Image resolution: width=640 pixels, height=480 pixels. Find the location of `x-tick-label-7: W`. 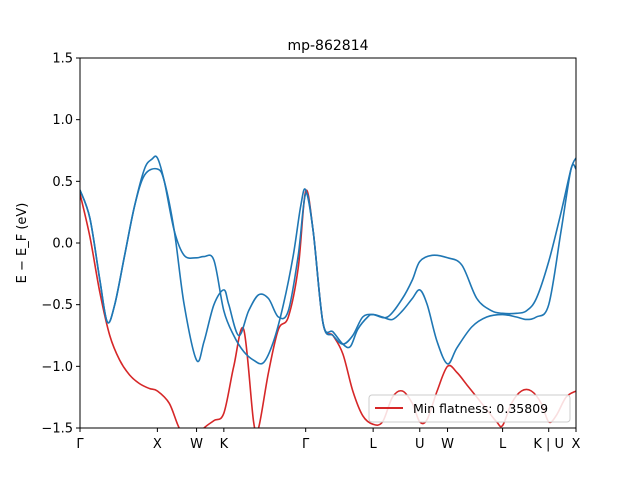

x-tick-label-7: W is located at coordinates (447, 444).